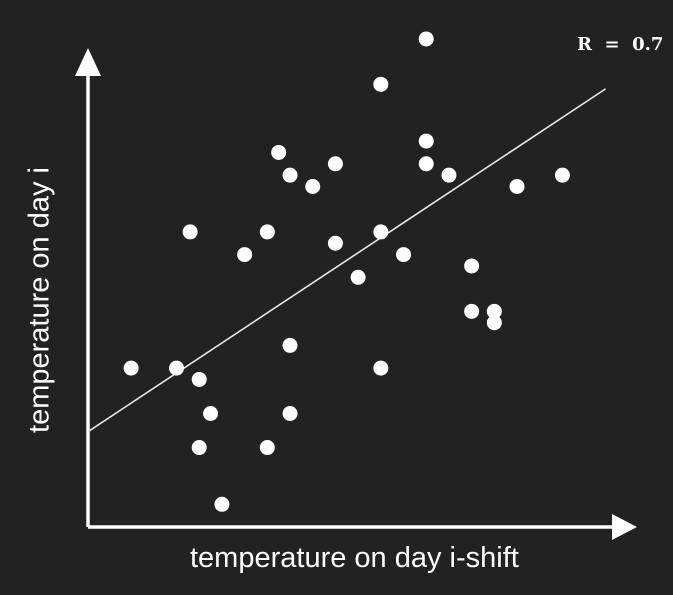 The image size is (673, 595). What do you see at coordinates (39, 300) in the screenshot?
I see `y-axis-label: temperature on day i` at bounding box center [39, 300].